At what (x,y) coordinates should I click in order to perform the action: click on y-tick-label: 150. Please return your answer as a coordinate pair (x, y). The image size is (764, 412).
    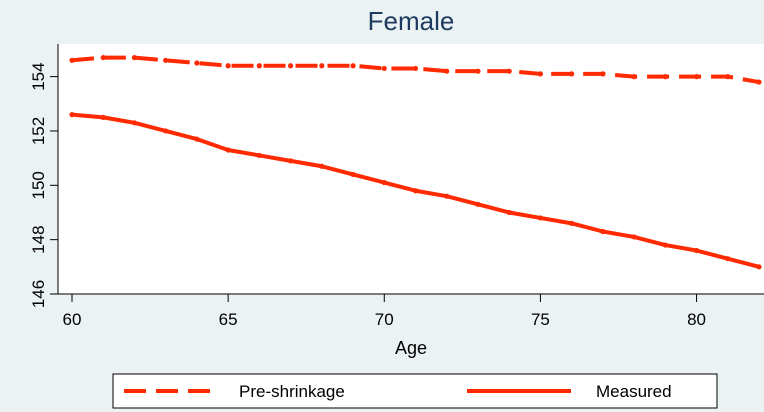
    Looking at the image, I should click on (38, 185).